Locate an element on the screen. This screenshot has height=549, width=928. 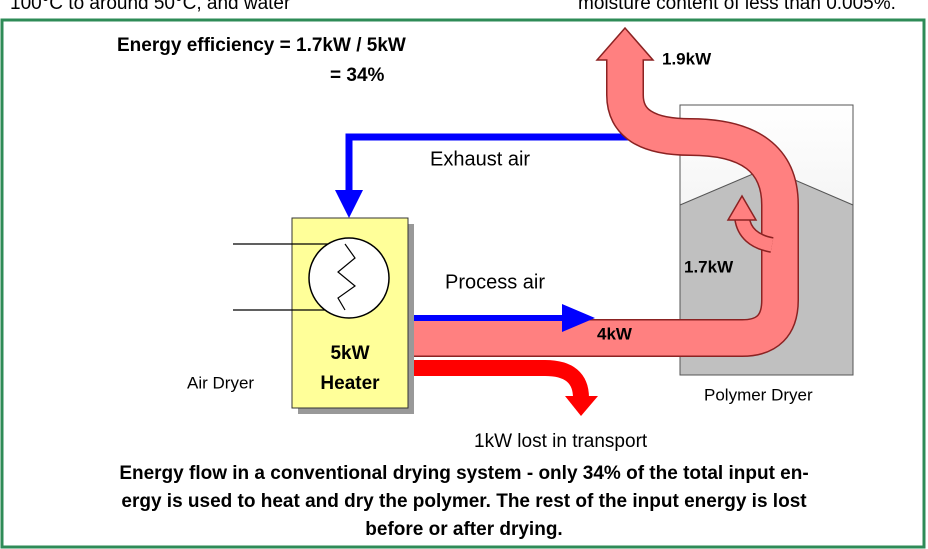
heater-label: Heater is located at coordinates (350, 383).